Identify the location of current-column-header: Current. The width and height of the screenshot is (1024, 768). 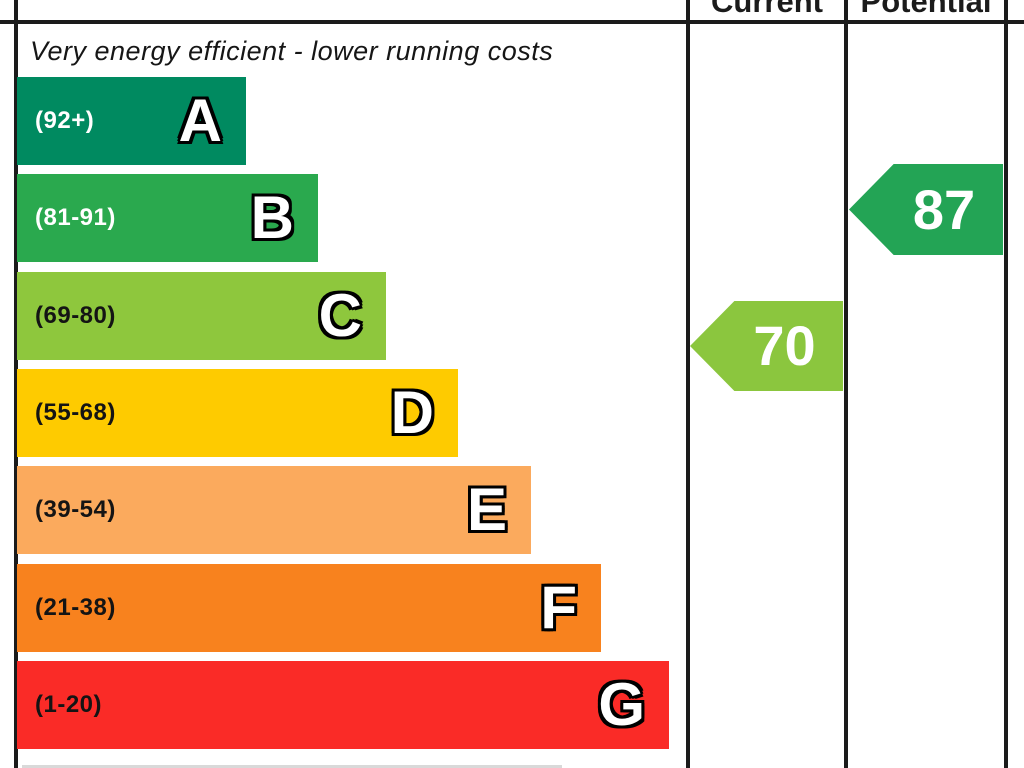
(767, 9).